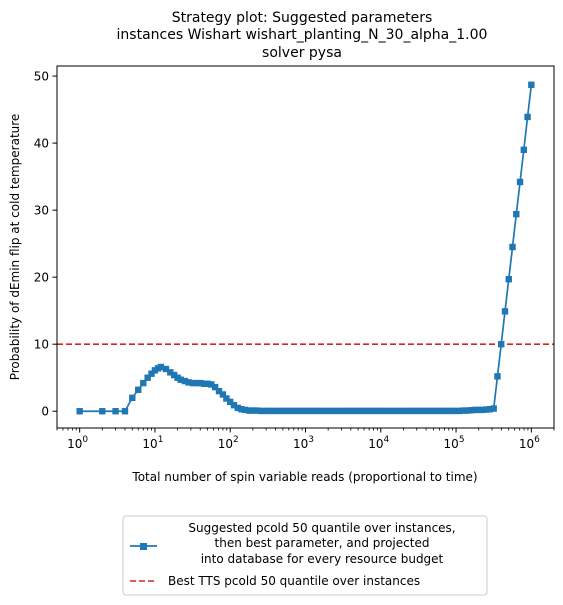  What do you see at coordinates (302, 53) in the screenshot?
I see `chart-title-line-3: solver pysa` at bounding box center [302, 53].